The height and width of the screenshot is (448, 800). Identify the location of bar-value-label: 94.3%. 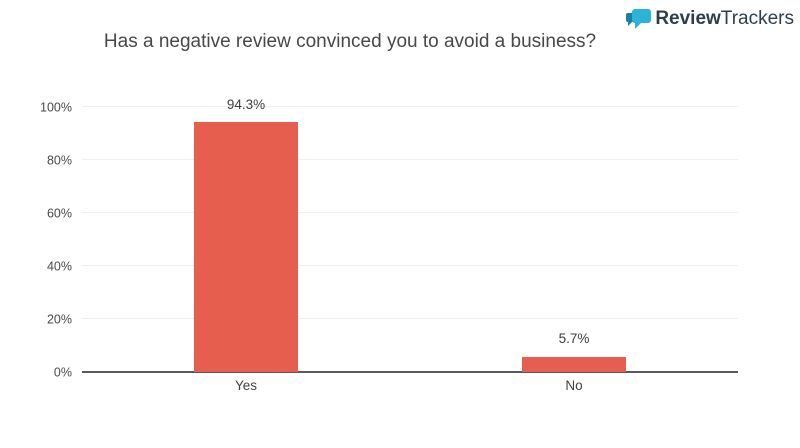
(246, 104).